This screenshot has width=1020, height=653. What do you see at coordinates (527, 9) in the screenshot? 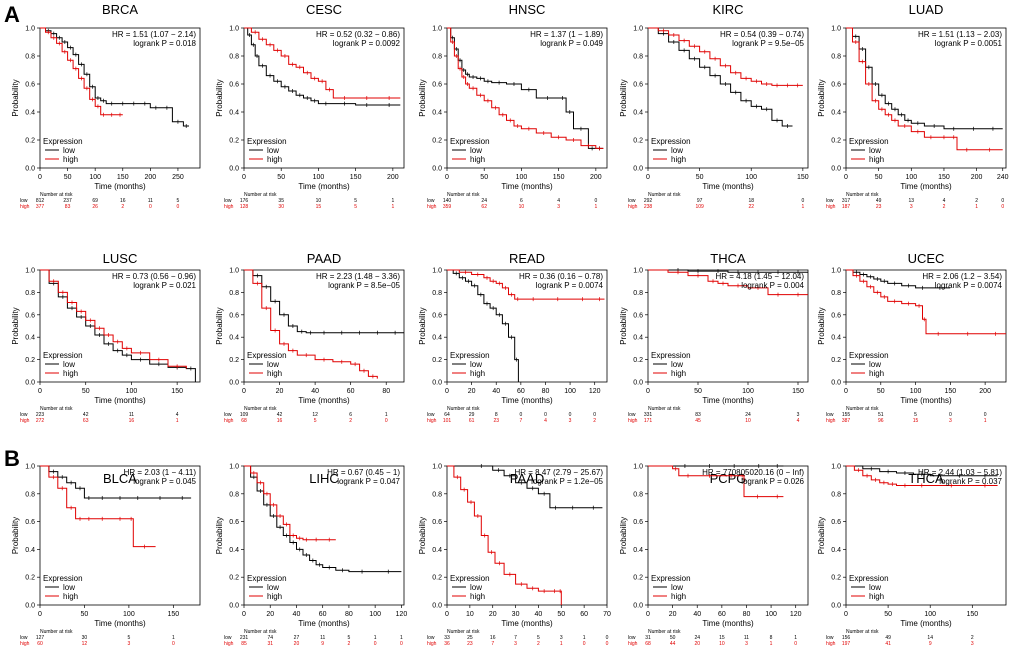
I see `plot-title: HNSC` at bounding box center [527, 9].